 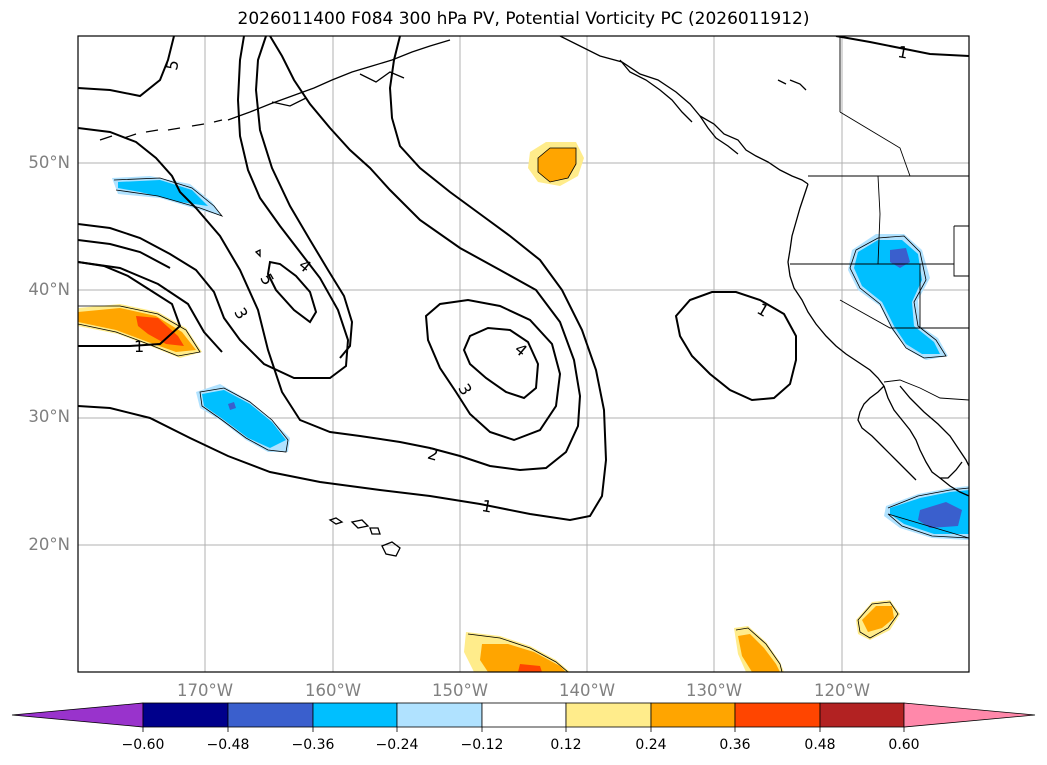 I want to click on contour-label: 2, so click(x=433, y=454).